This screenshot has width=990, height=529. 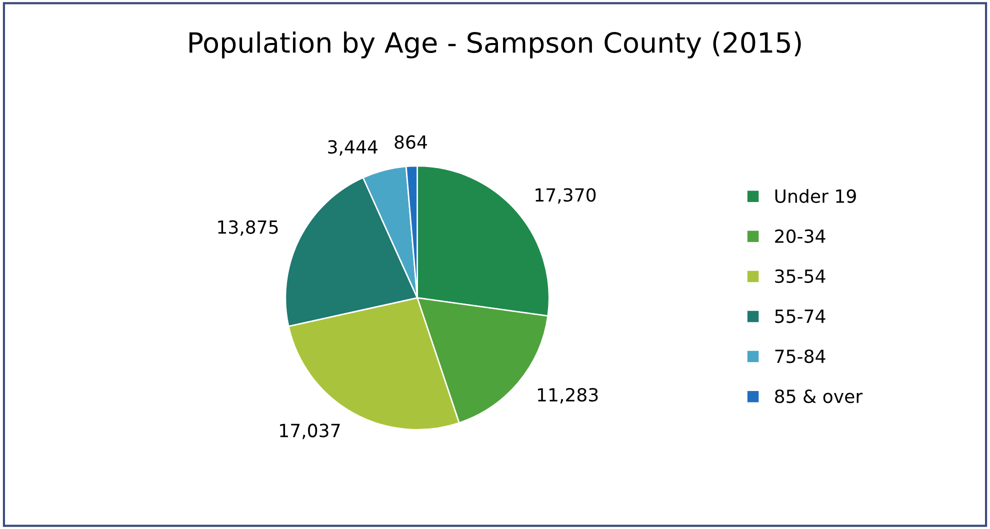 I want to click on data-label: 864, so click(x=410, y=142).